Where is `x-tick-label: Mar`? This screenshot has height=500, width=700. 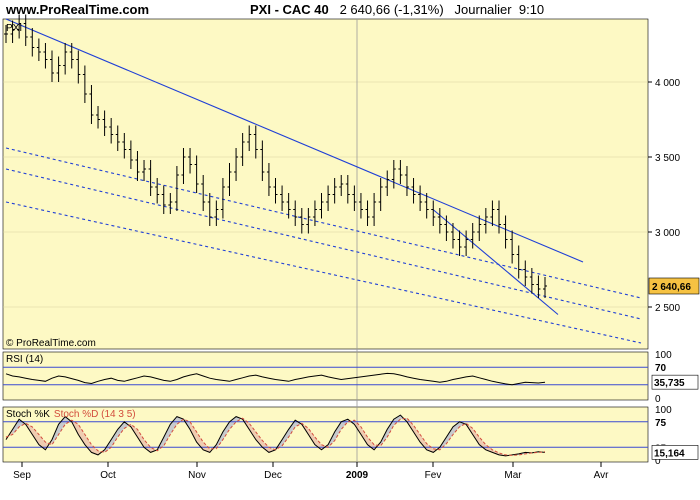
x-tick-label: Mar is located at coordinates (513, 475).